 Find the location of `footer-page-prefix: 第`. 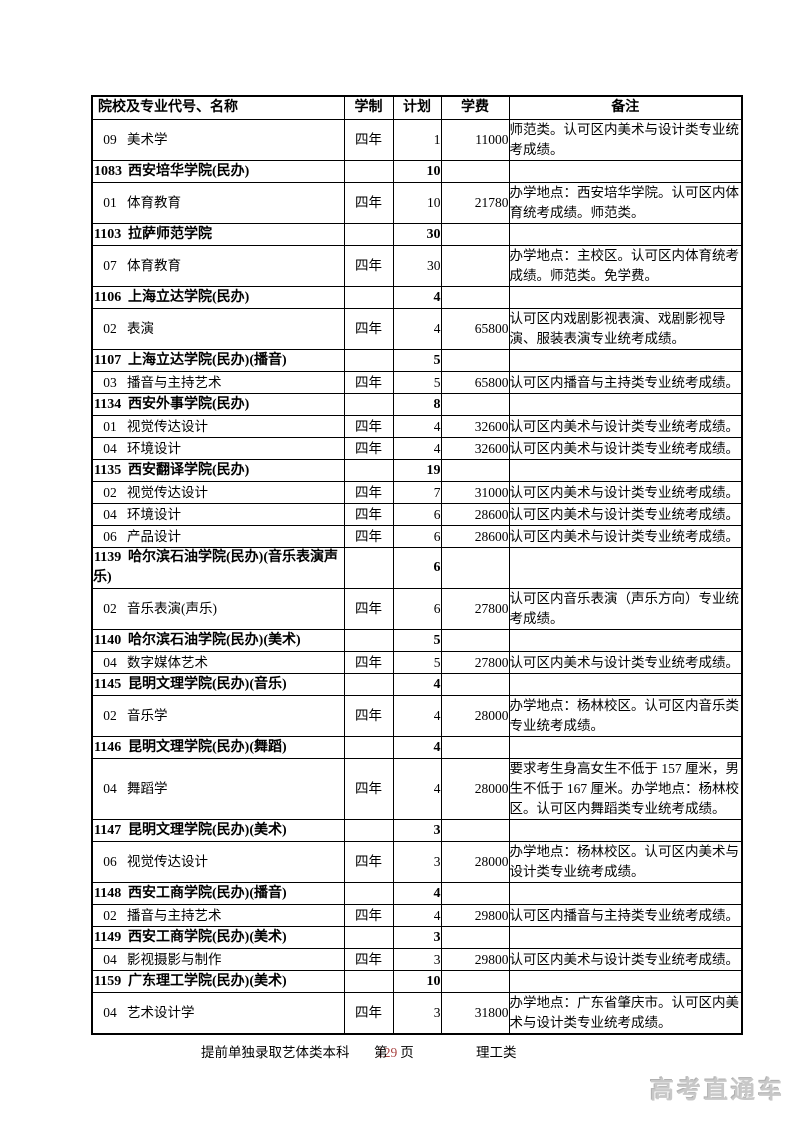

footer-page-prefix: 第 is located at coordinates (381, 1052).